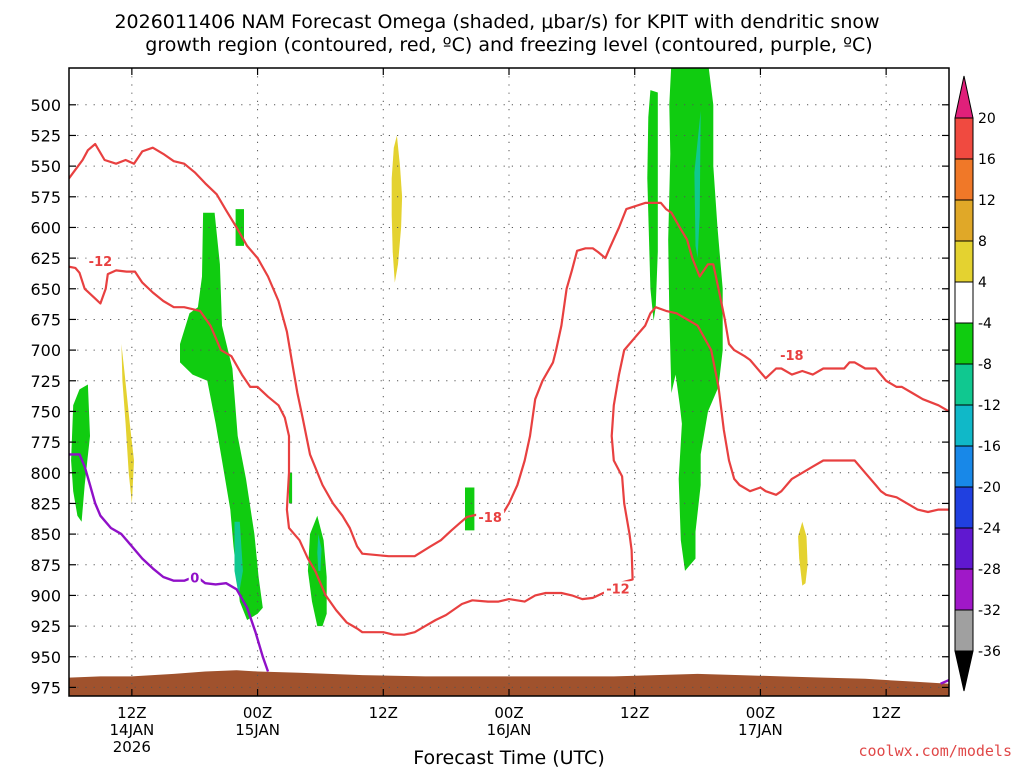 The width and height of the screenshot is (1024, 768). I want to click on colorbar-label-8: -16, so click(989, 447).